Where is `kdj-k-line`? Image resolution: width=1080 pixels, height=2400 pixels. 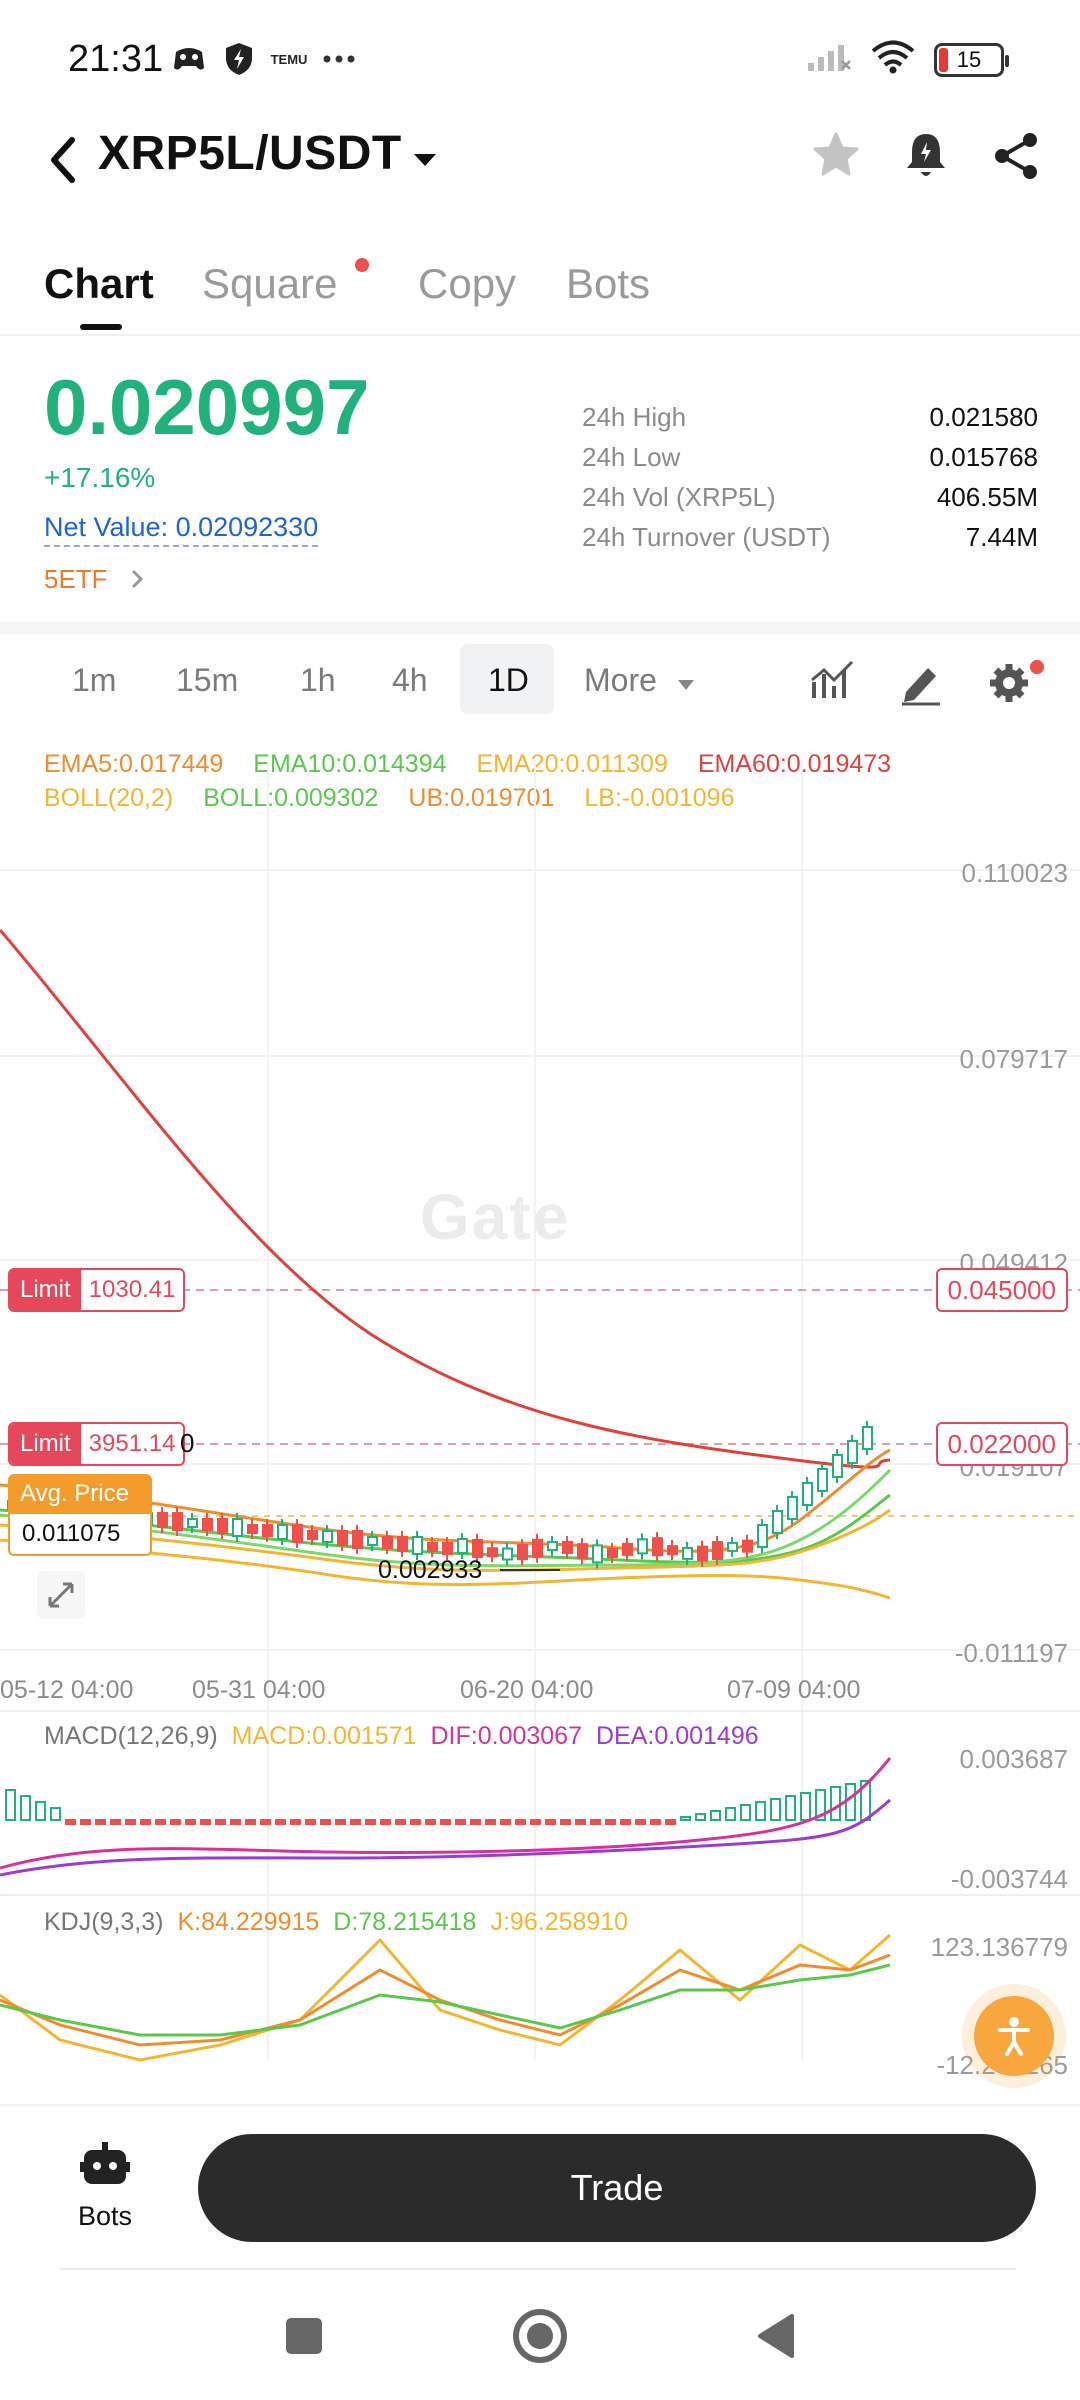 kdj-k-line is located at coordinates (445, 2000).